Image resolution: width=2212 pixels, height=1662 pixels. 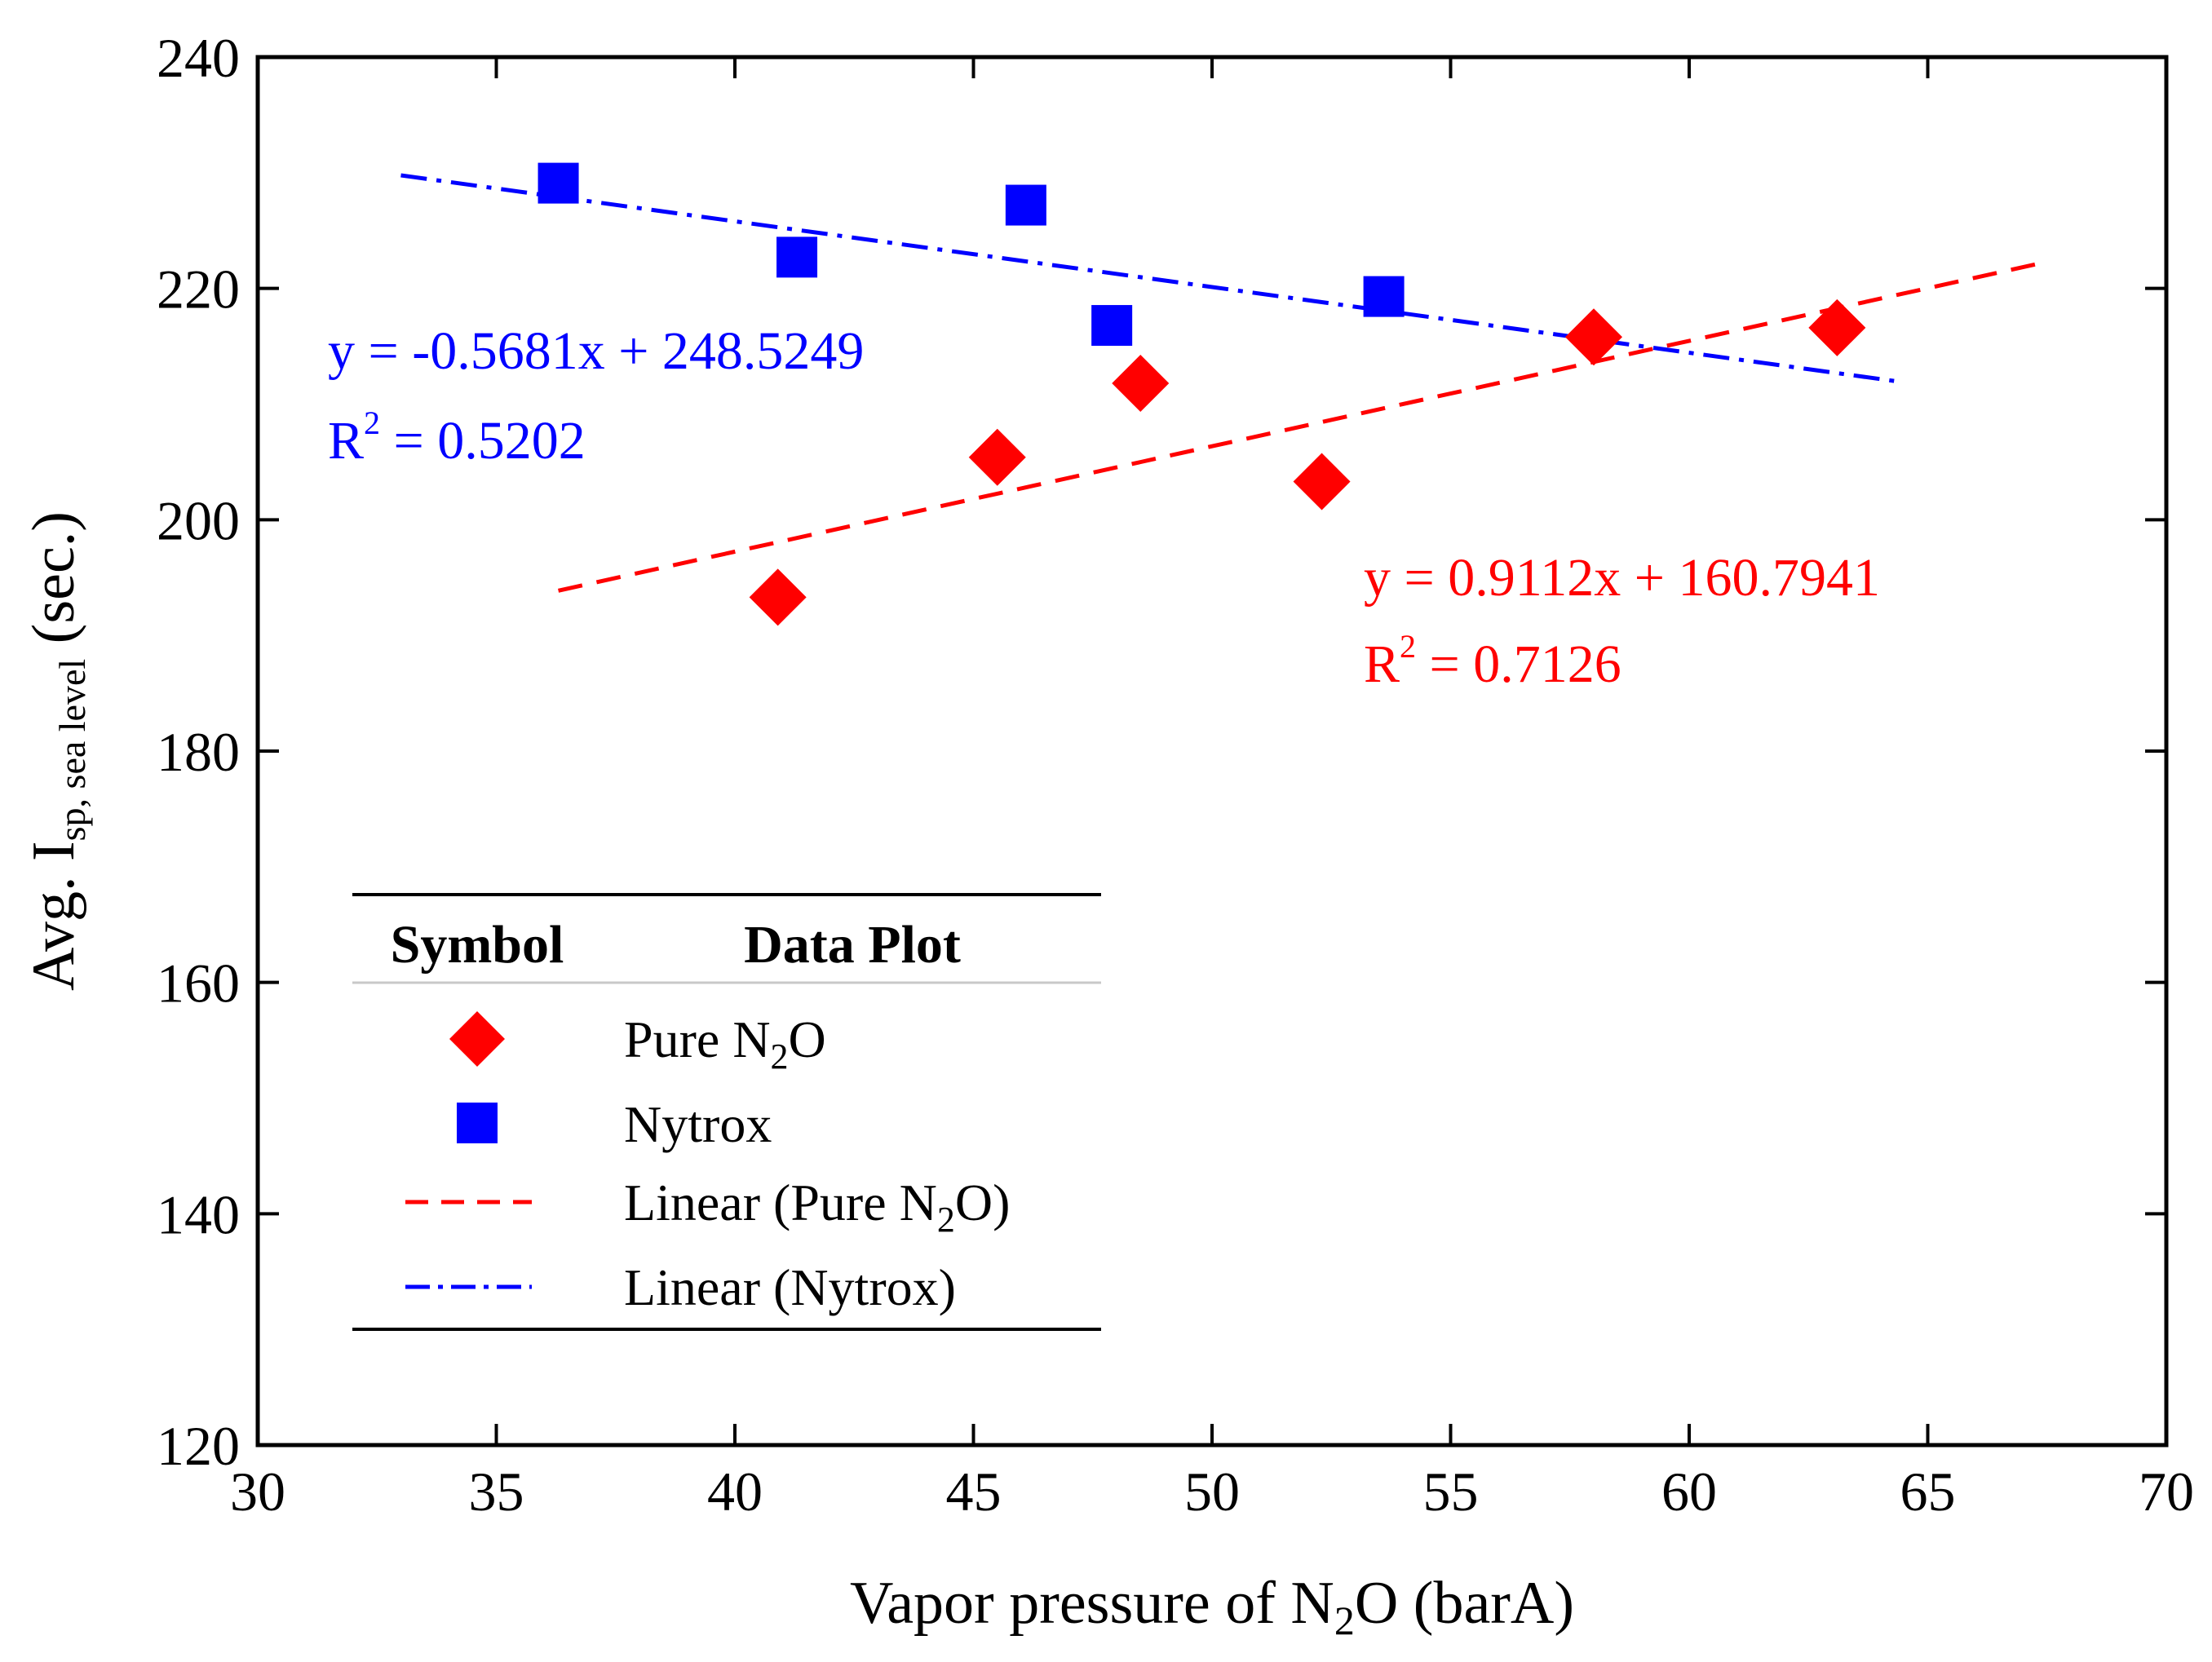 I want to click on nytrox-r2: R2 = 0.5202, so click(x=457, y=437).